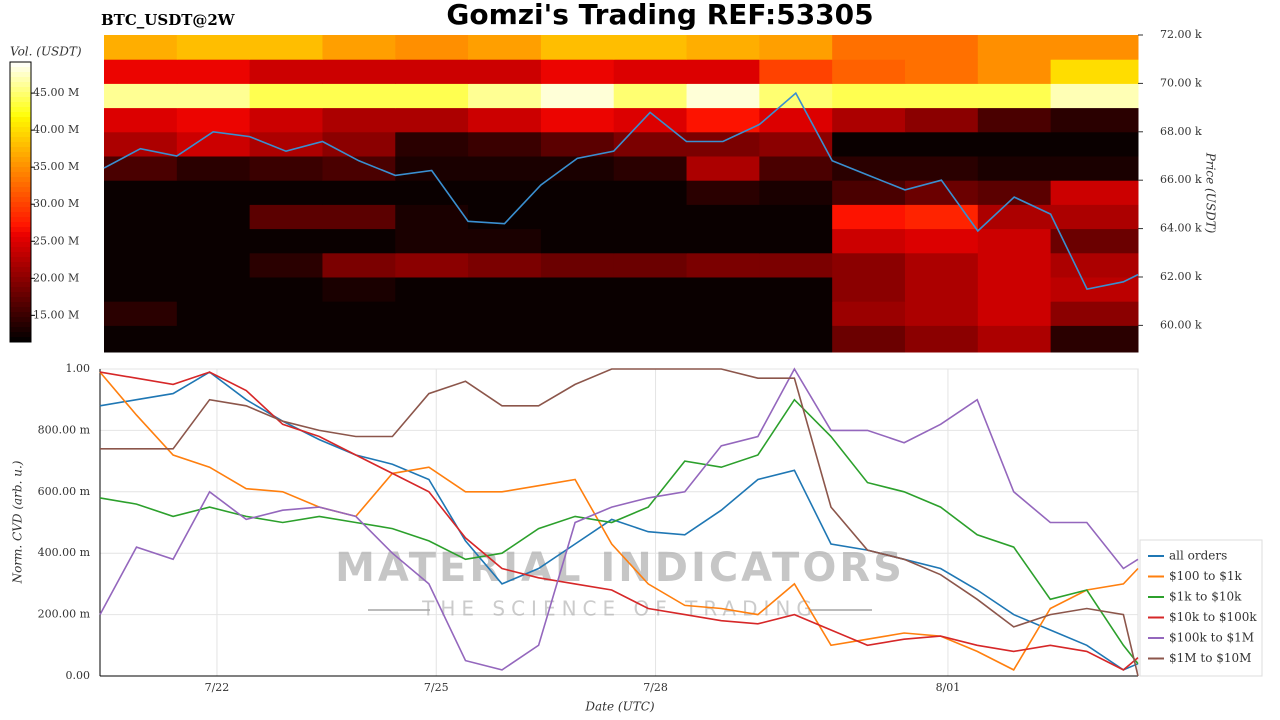 Image resolution: width=1280 pixels, height=720 pixels. What do you see at coordinates (56, 203) in the screenshot?
I see `colorbar-tick-label: 30.00 M` at bounding box center [56, 203].